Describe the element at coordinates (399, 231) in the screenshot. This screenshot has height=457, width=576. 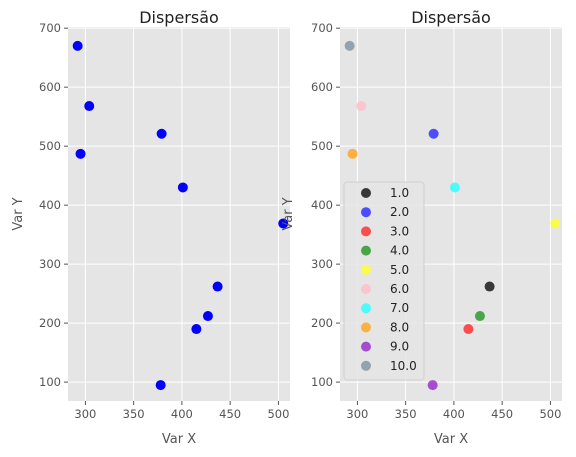
I see `legend-label: 3.0` at that location.